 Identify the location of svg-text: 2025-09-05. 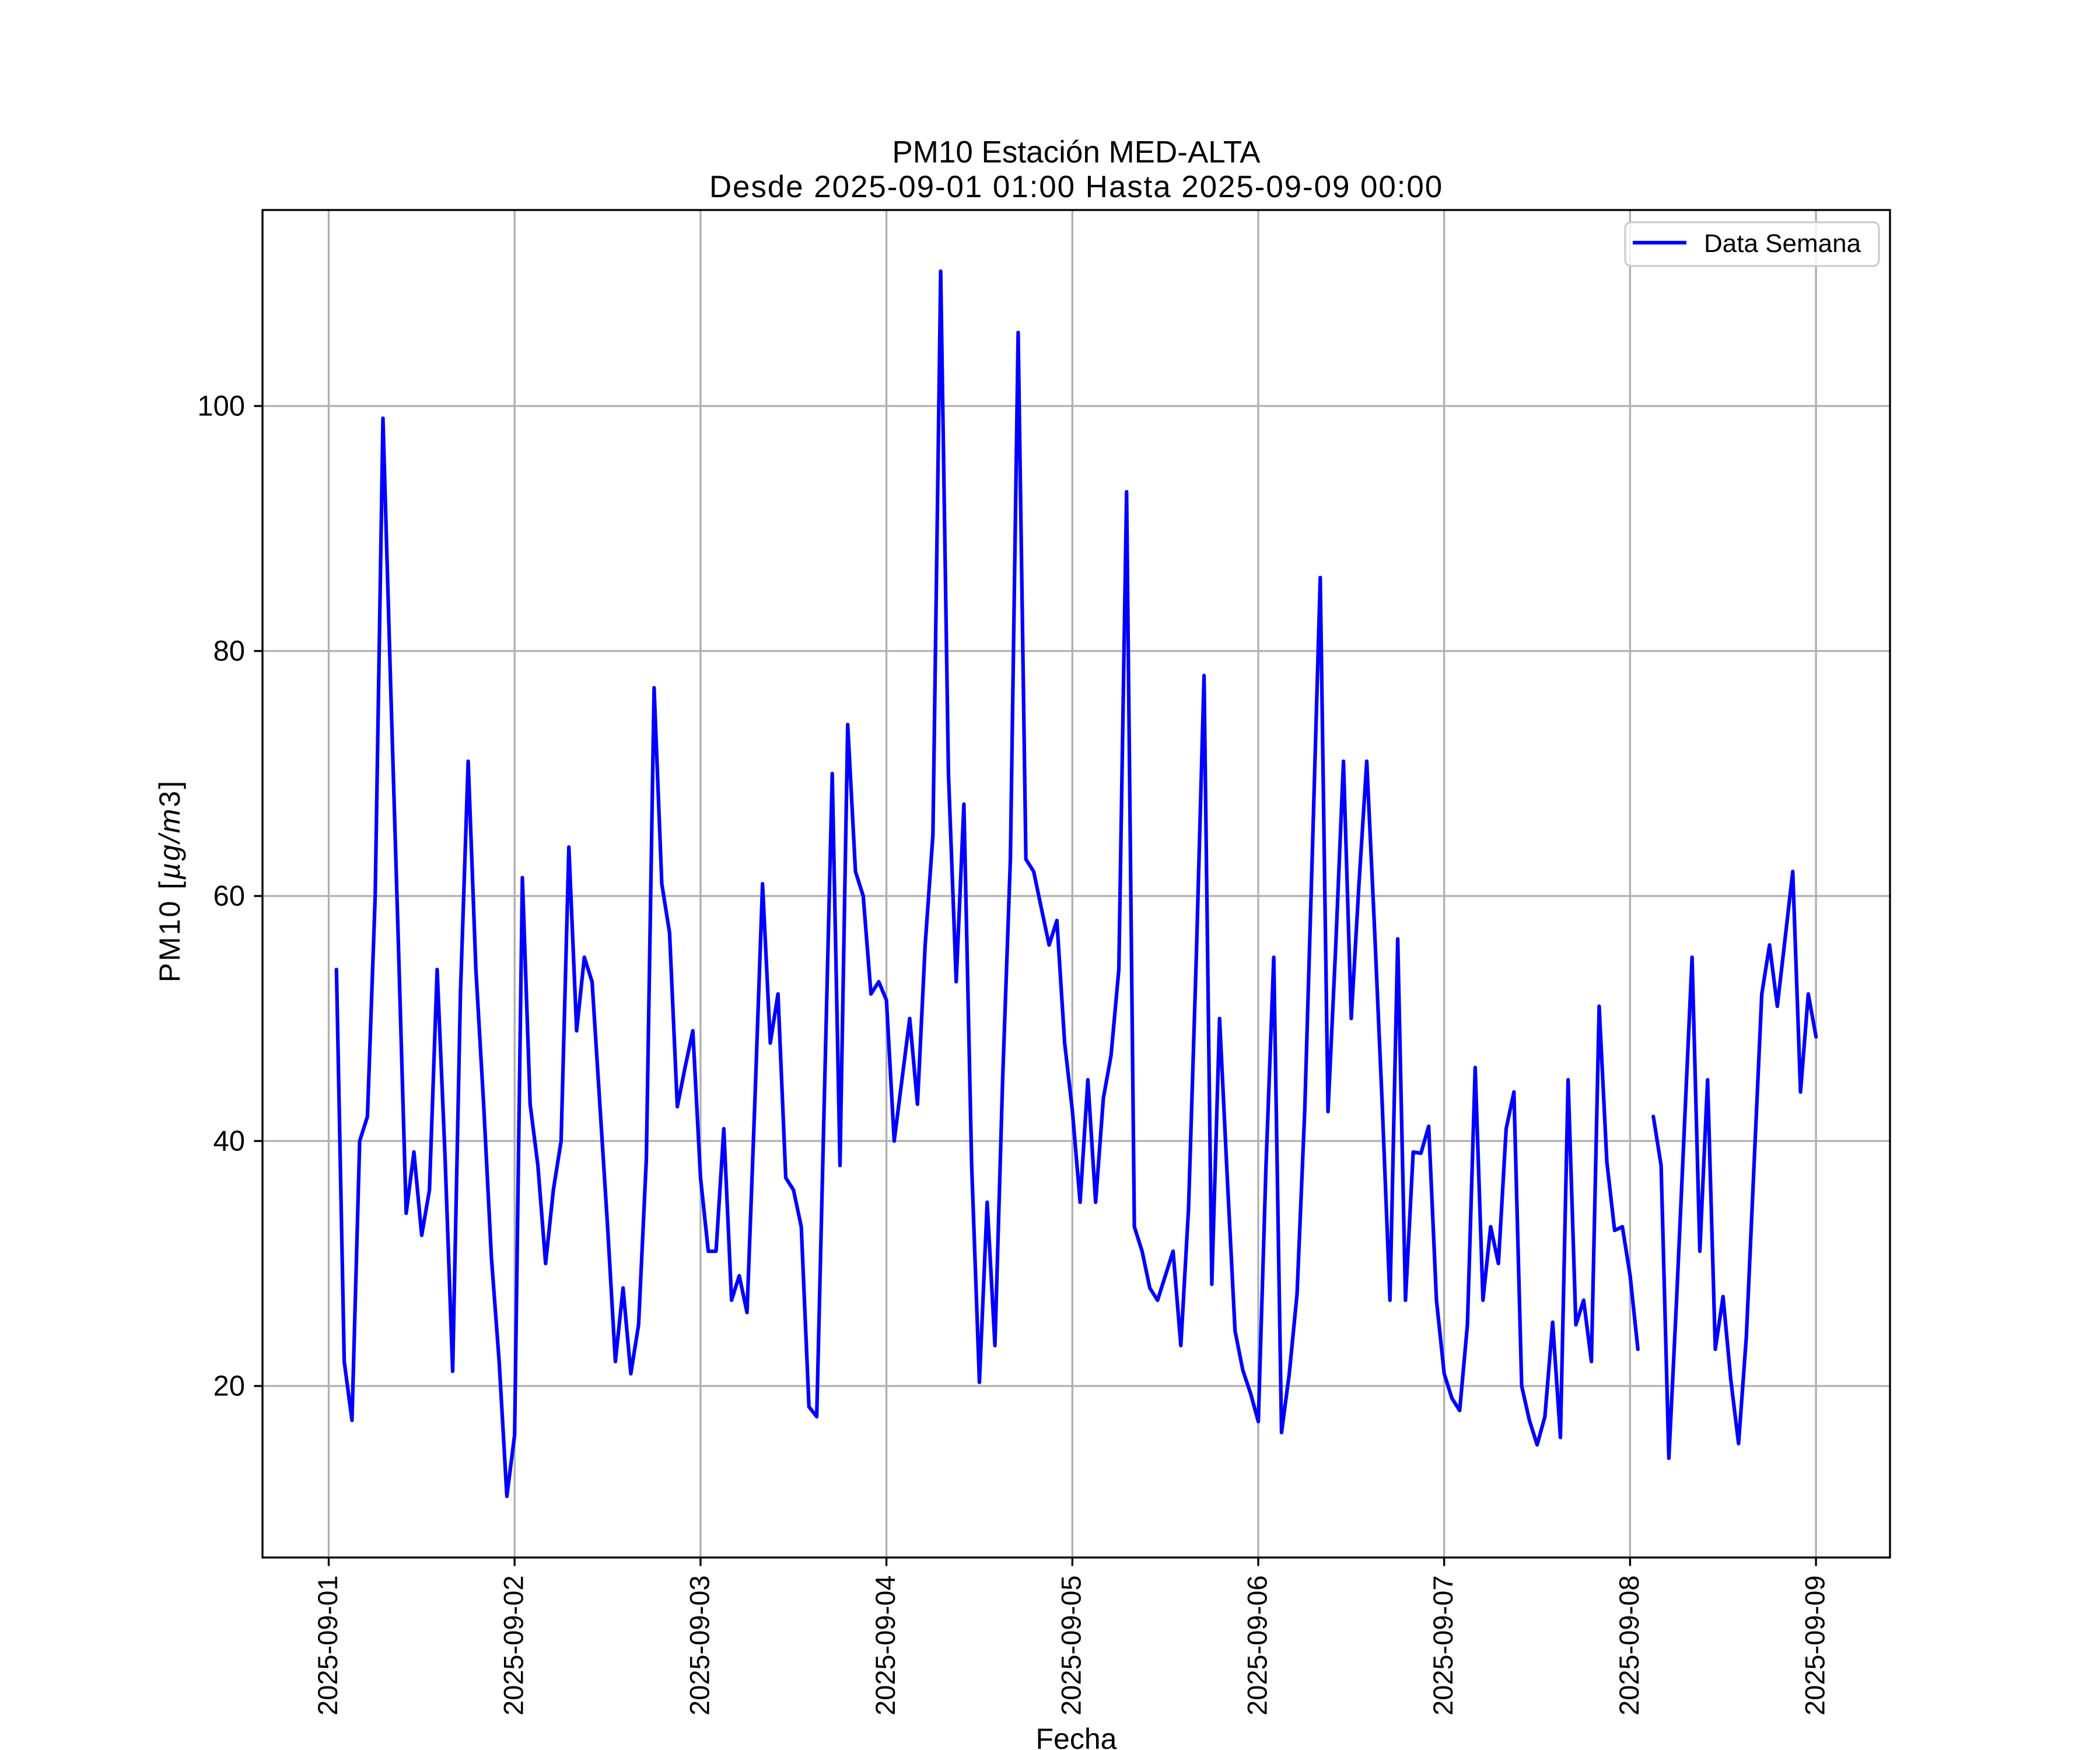
(1071, 1646).